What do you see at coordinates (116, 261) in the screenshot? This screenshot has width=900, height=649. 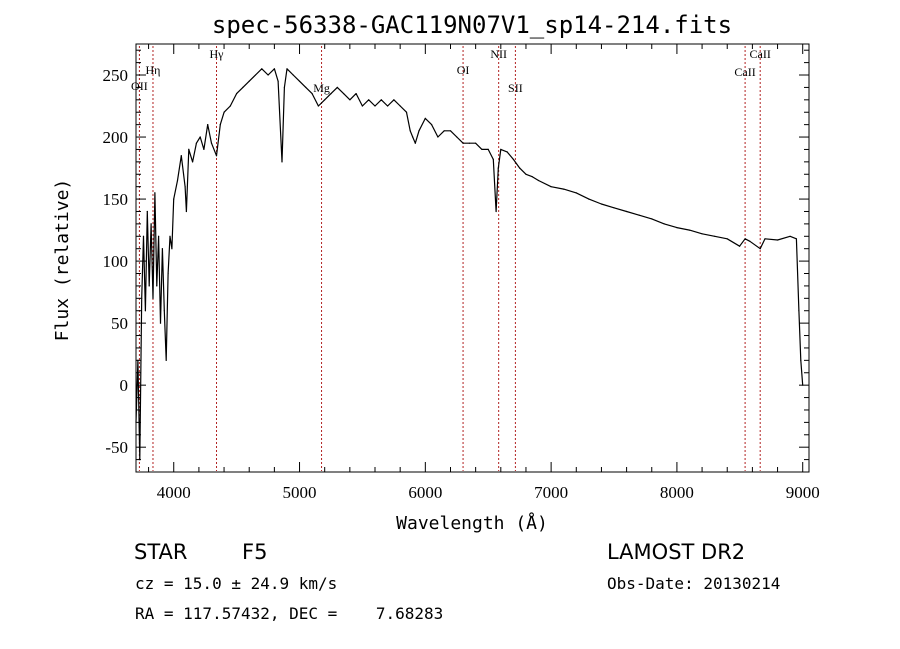 I see `y-tick-label: 100` at bounding box center [116, 261].